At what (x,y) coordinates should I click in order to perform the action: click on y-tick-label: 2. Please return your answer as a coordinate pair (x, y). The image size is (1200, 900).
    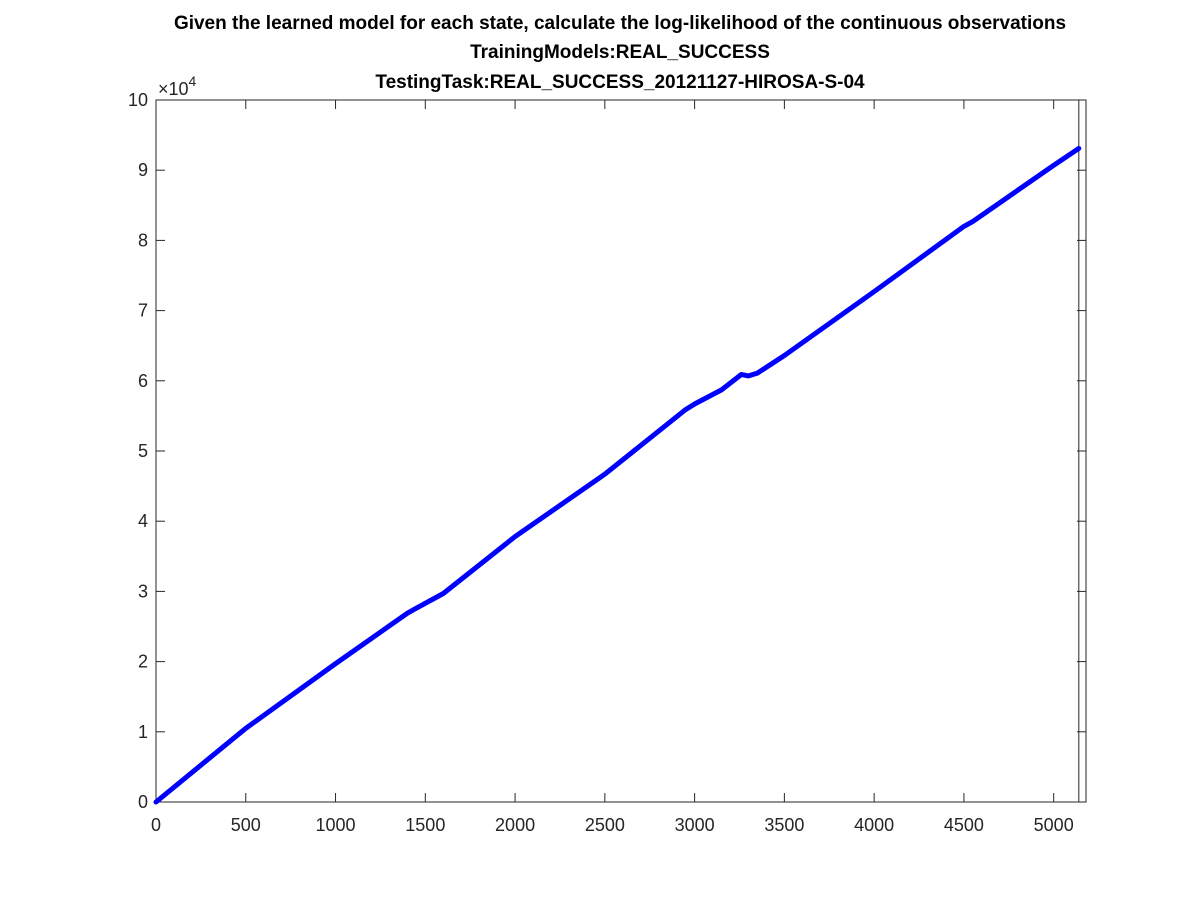
    Looking at the image, I should click on (143, 662).